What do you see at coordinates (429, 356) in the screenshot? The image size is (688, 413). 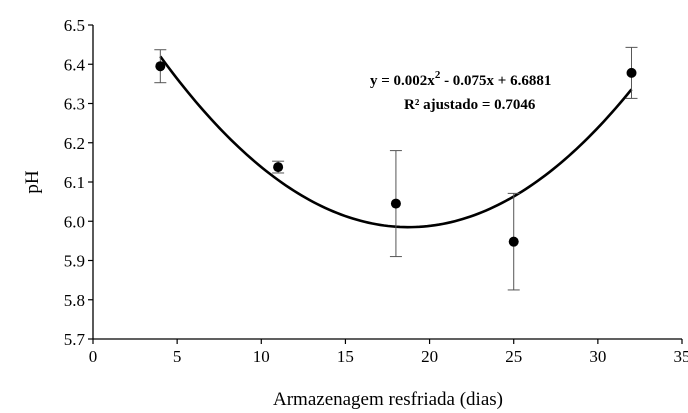 I see `x-tick-label: 20` at bounding box center [429, 356].